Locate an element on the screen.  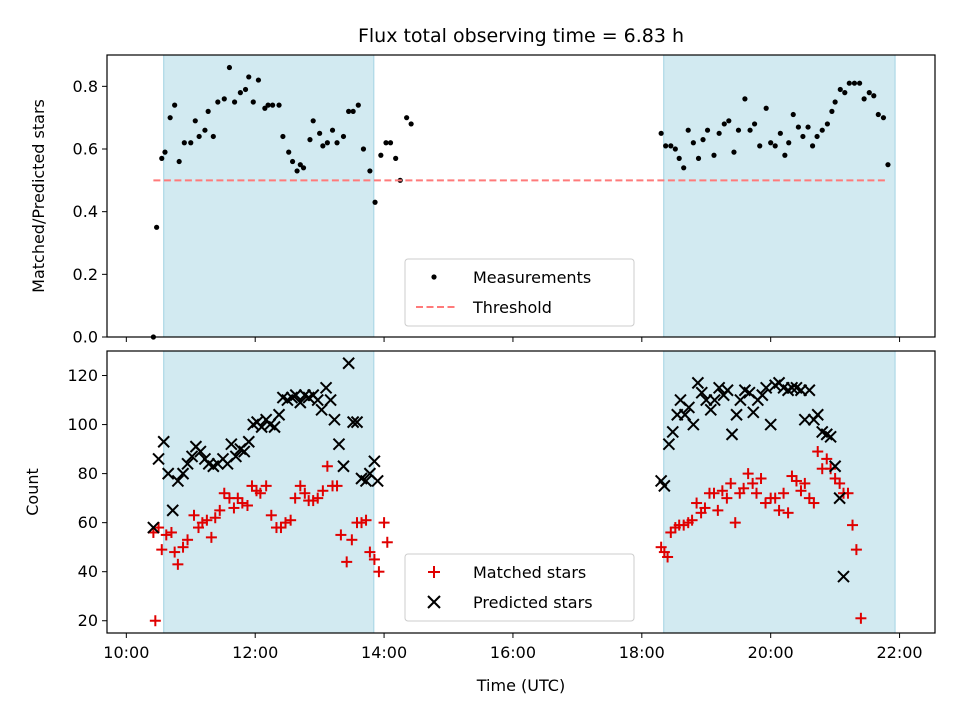
y-tick-label: 40 is located at coordinates (88, 571).